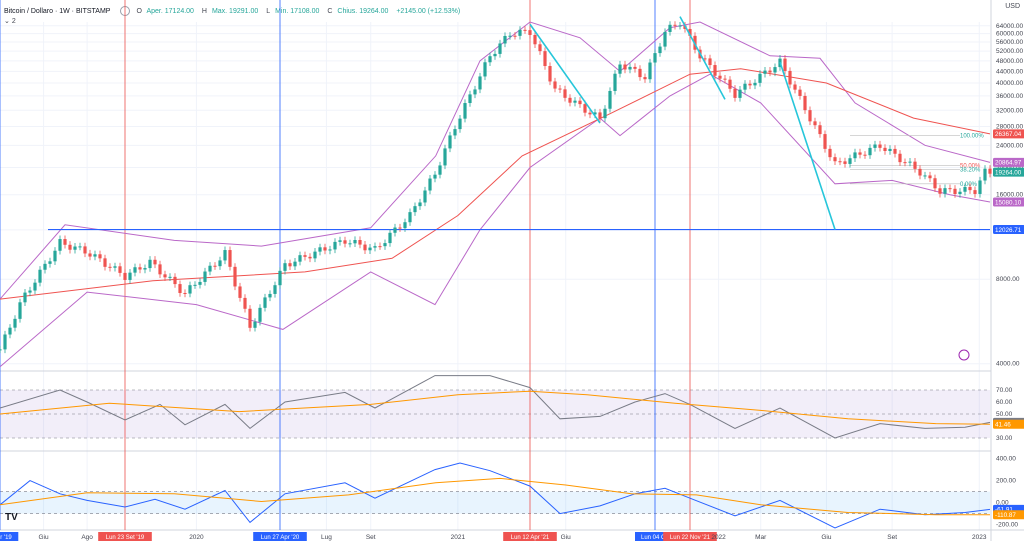 This screenshot has height=541, width=1024. I want to click on tradingview-logo-icon: TV, so click(11, 517).